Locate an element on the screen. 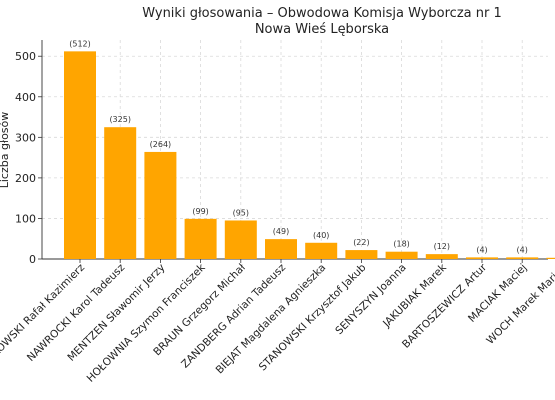  y-tick-label: 300 is located at coordinates (25, 137).